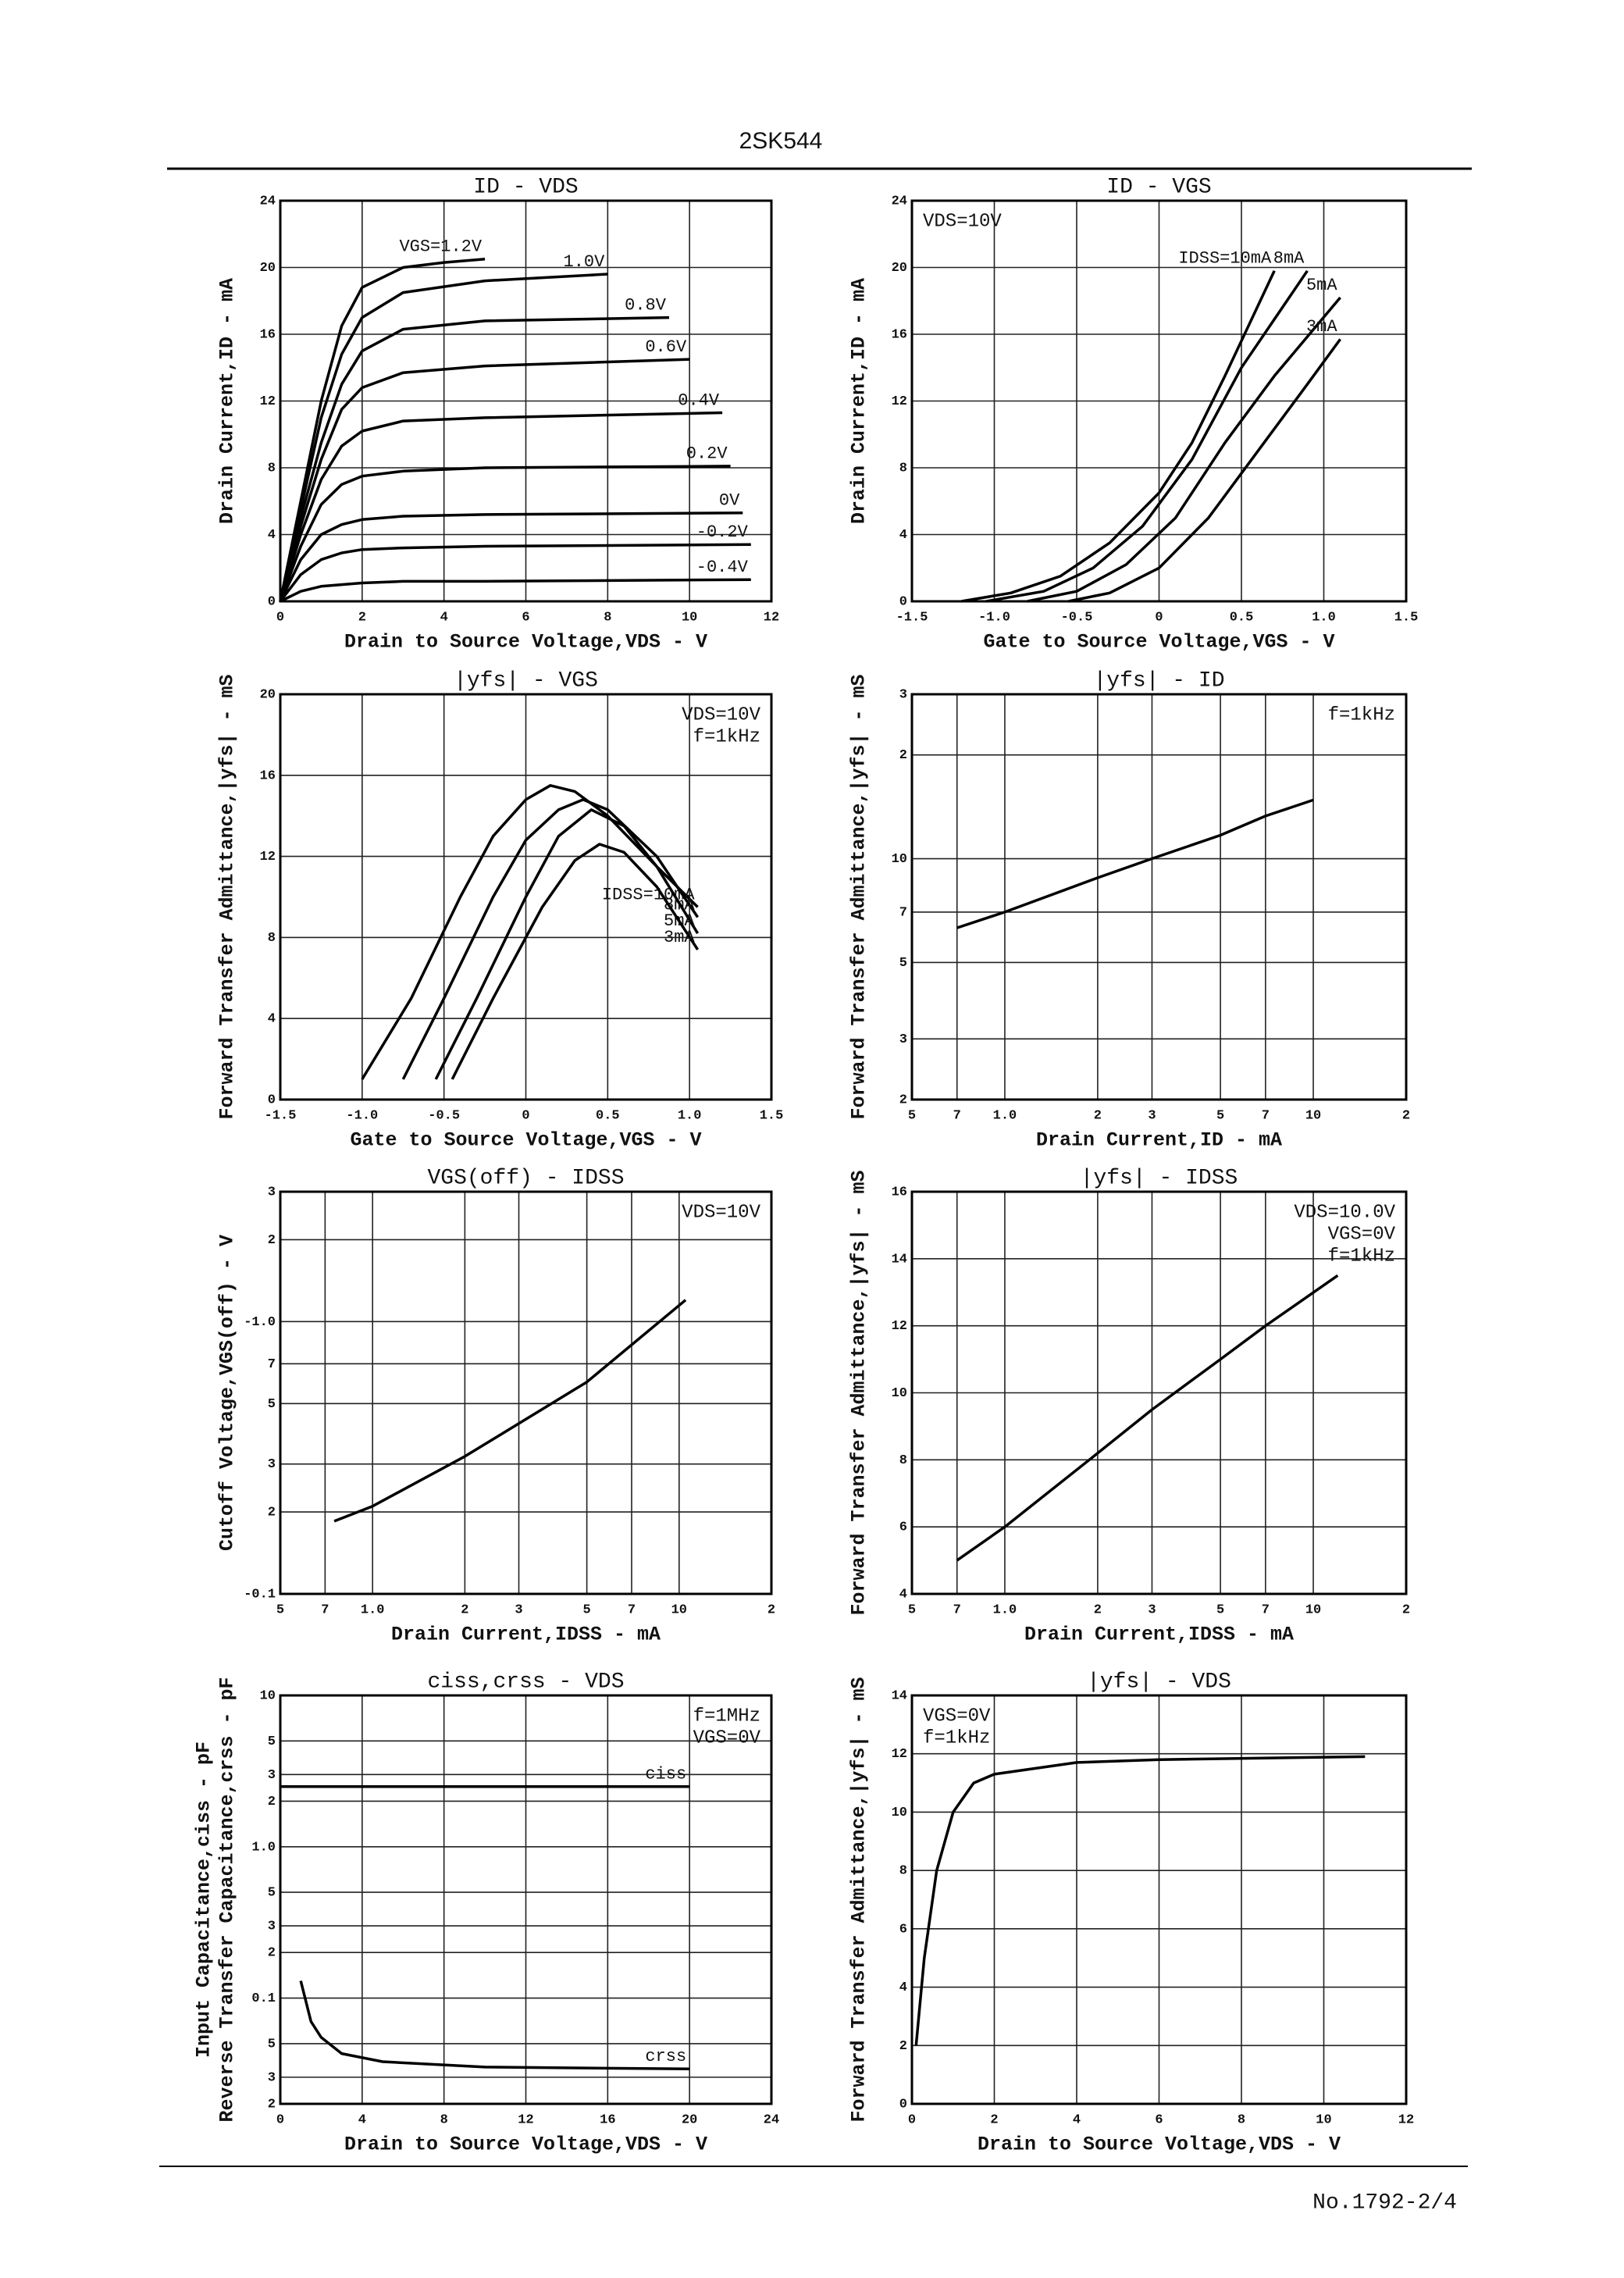 This screenshot has height=2278, width=1624. I want to click on series-label: IDSS=10mA, so click(1225, 259).